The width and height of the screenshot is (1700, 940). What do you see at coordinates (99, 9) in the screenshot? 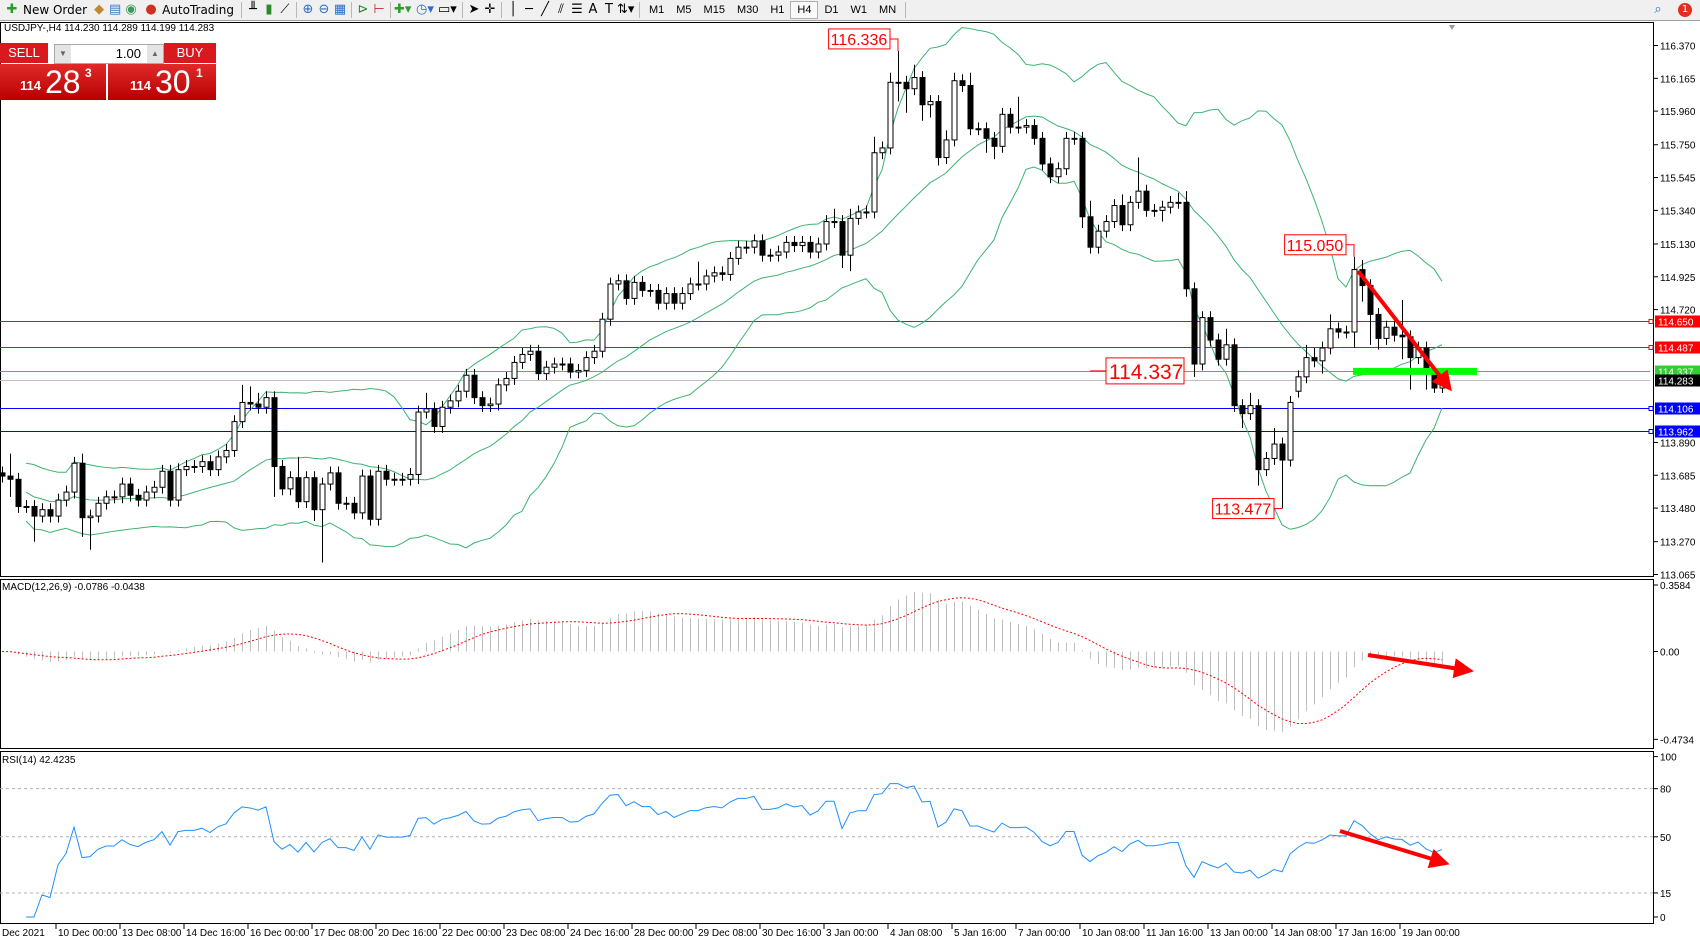
I see `market-watch-icon: ◆` at bounding box center [99, 9].